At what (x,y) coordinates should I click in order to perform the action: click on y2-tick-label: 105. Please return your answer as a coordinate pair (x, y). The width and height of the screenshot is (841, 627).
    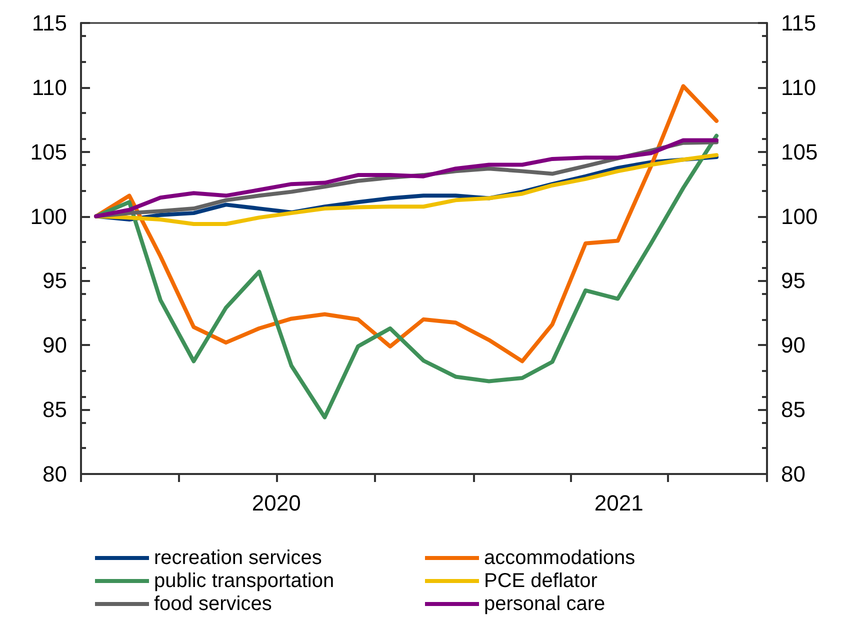
    Looking at the image, I should click on (799, 151).